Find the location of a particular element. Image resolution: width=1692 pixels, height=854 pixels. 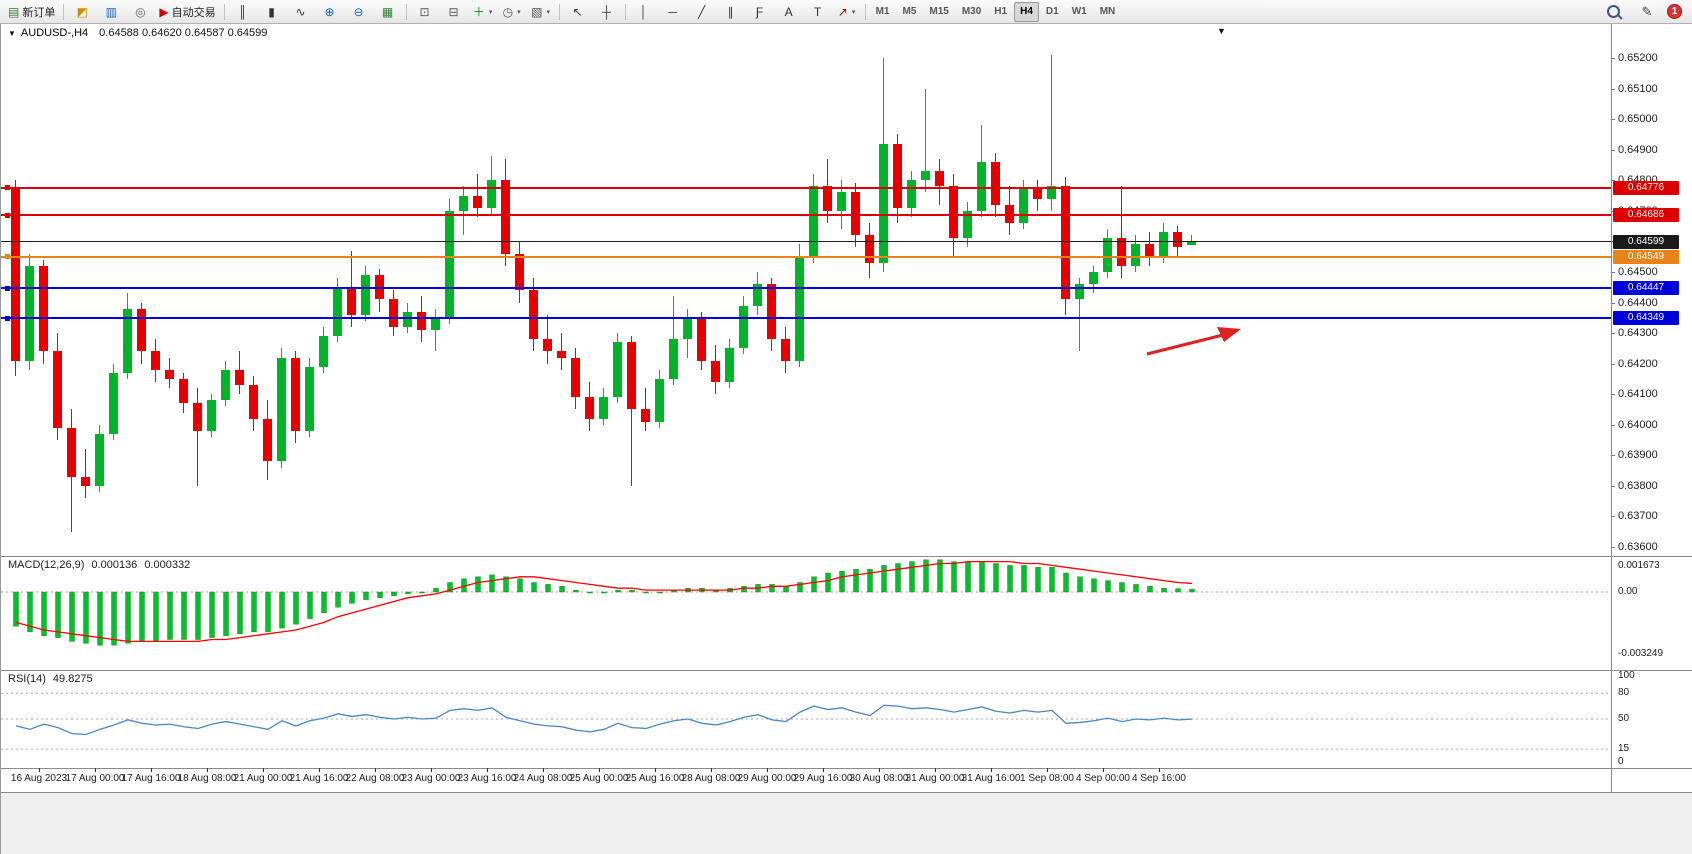

text-button: A is located at coordinates (789, 12).